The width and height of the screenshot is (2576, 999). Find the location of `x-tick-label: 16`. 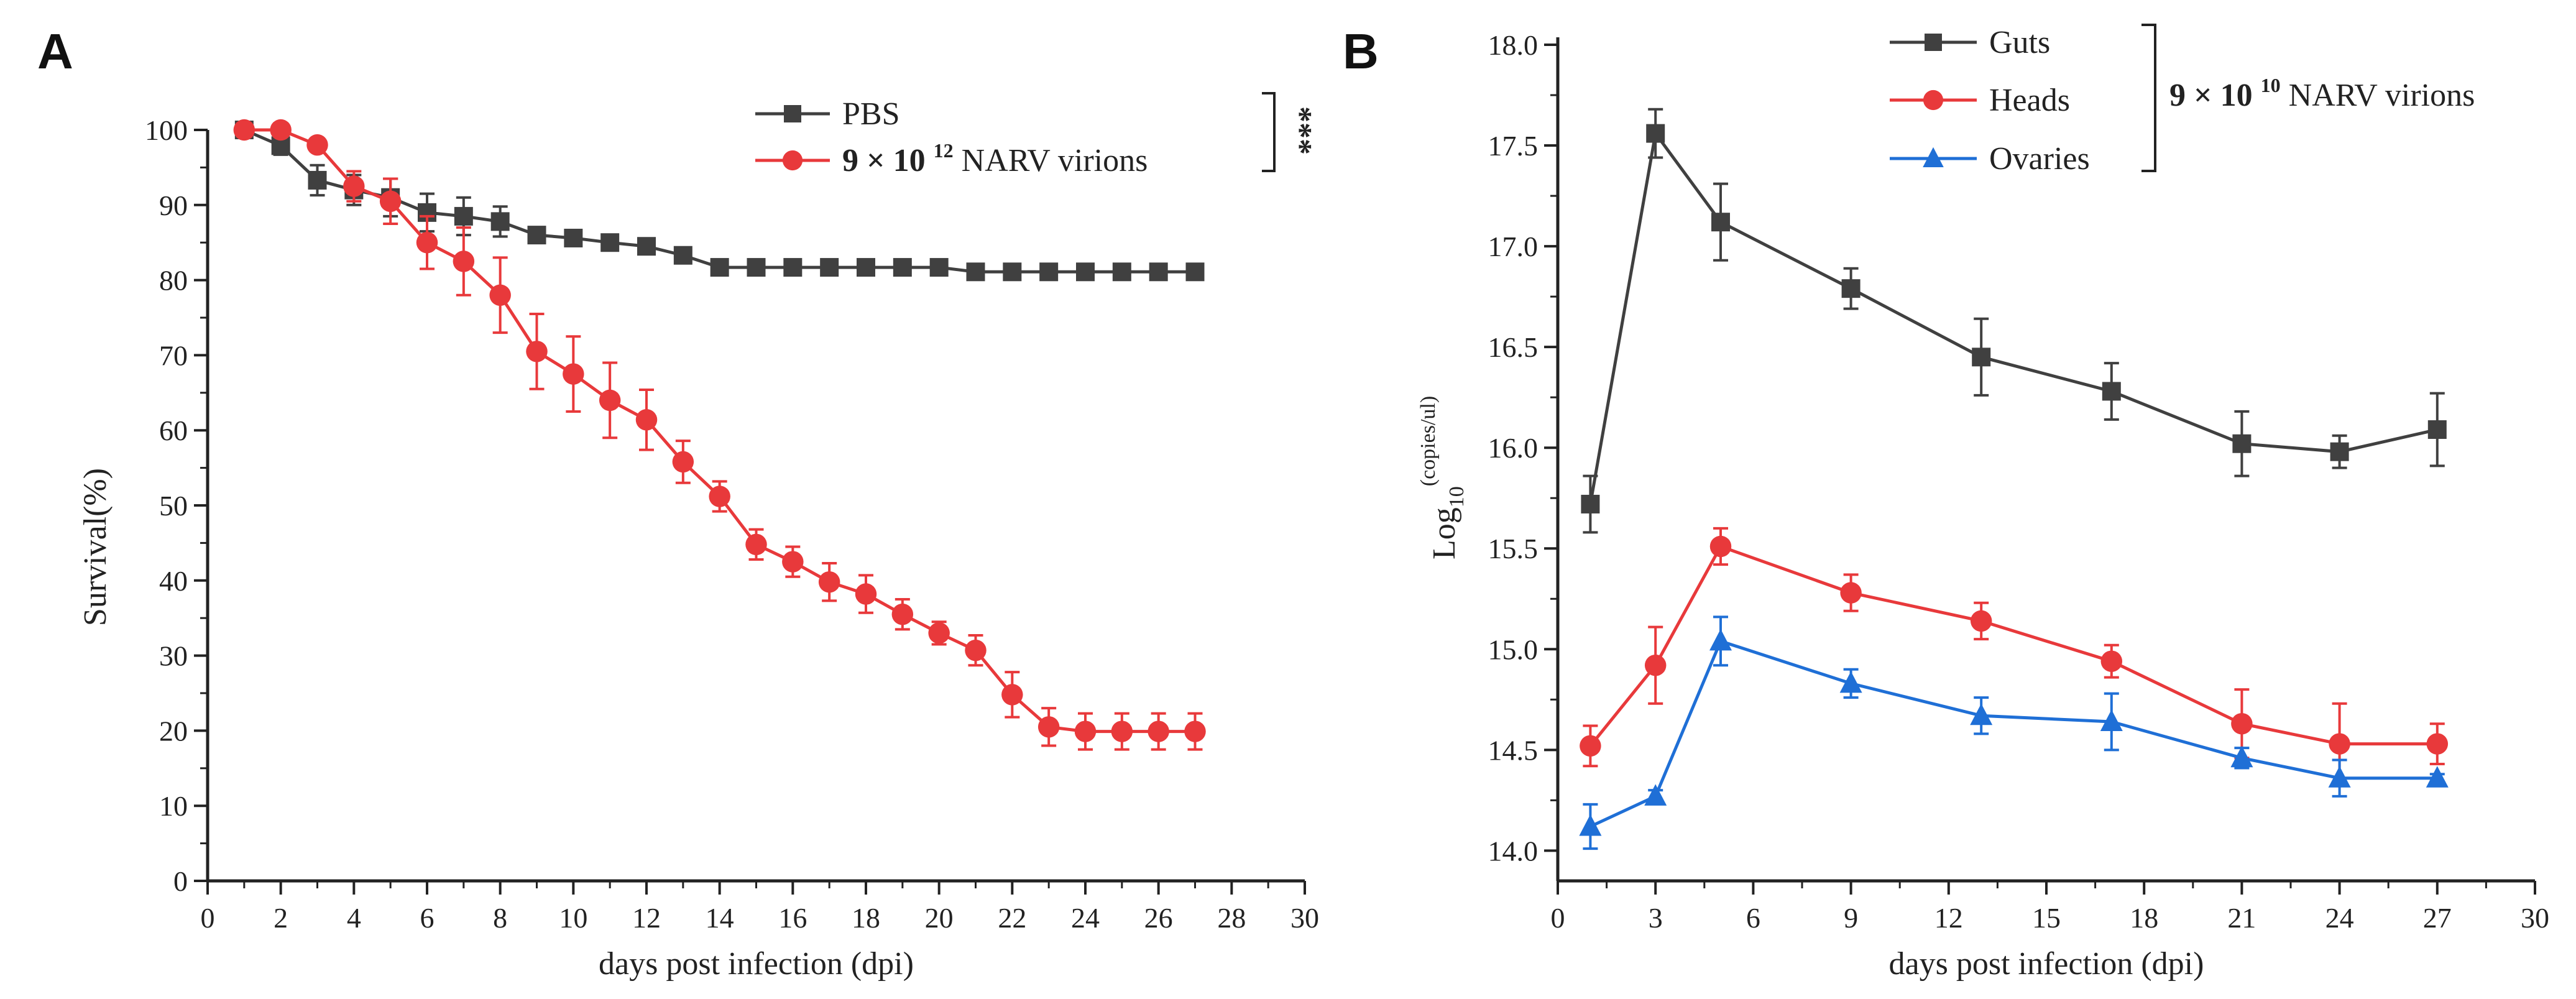

x-tick-label: 16 is located at coordinates (792, 918).